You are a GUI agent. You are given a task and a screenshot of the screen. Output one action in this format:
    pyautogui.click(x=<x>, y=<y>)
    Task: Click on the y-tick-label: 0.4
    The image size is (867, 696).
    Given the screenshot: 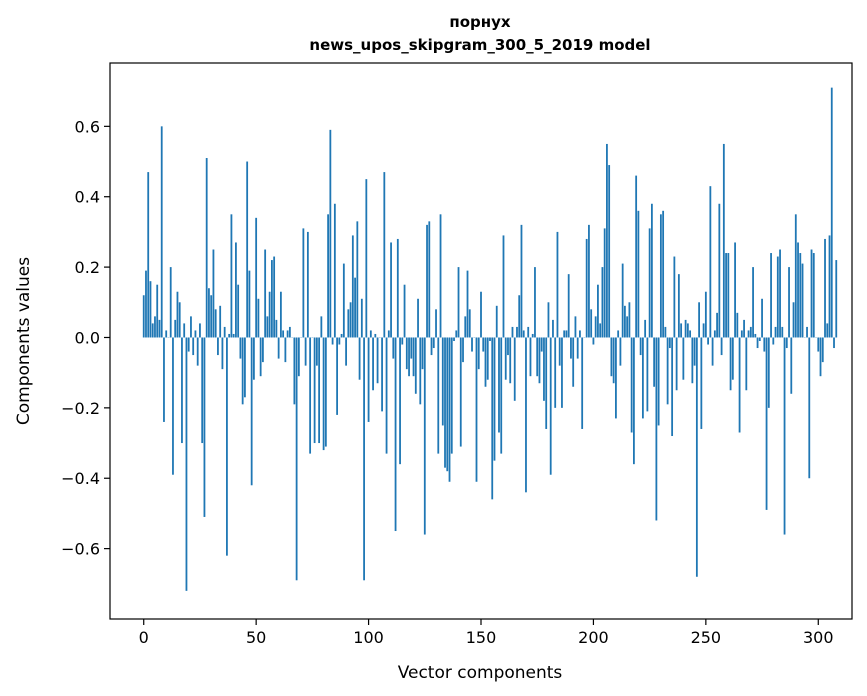 What is the action you would take?
    pyautogui.click(x=87, y=197)
    